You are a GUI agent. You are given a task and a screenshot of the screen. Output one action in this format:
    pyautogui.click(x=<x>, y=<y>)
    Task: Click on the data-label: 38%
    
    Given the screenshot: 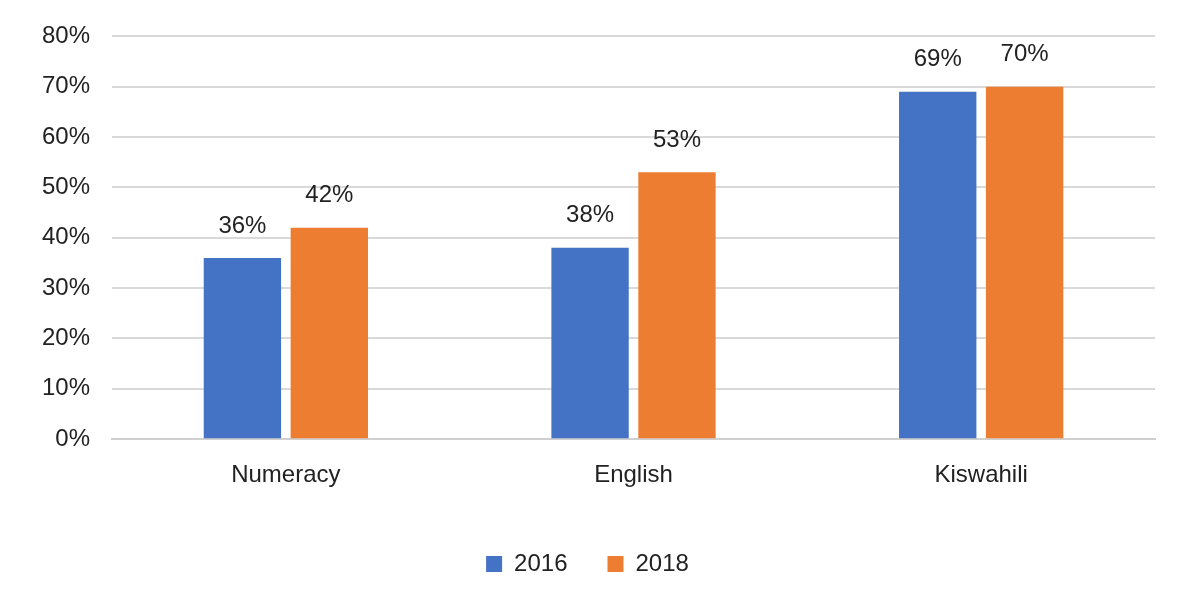 What is the action you would take?
    pyautogui.click(x=590, y=214)
    